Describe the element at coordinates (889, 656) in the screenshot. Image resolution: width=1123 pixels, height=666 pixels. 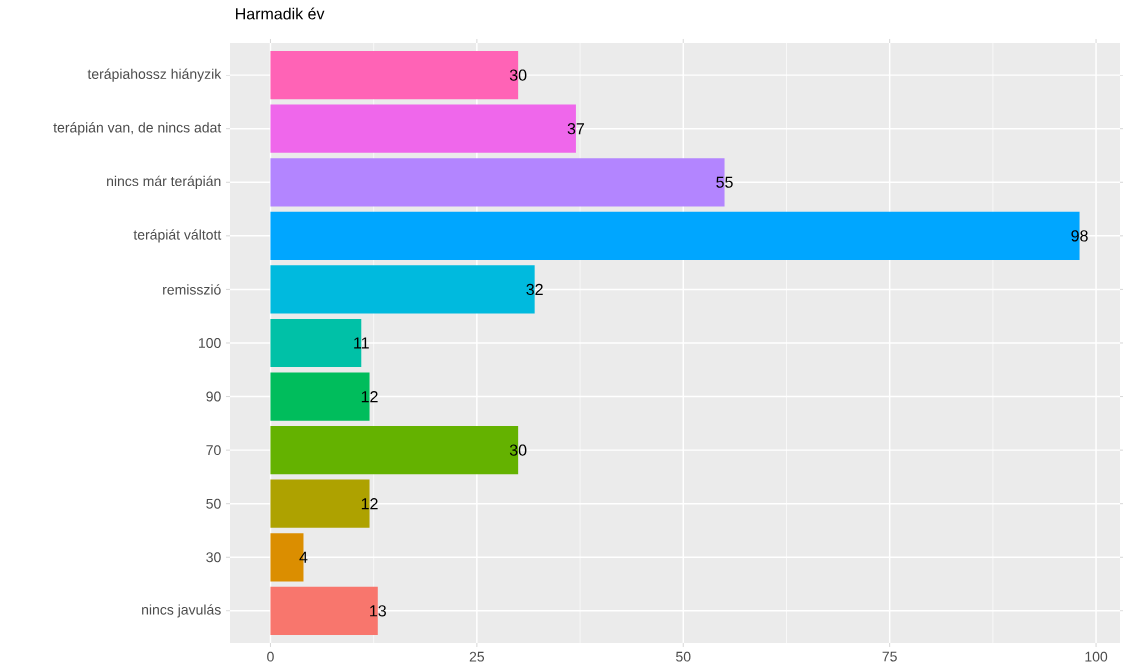
I see `x-tick-label: 75` at that location.